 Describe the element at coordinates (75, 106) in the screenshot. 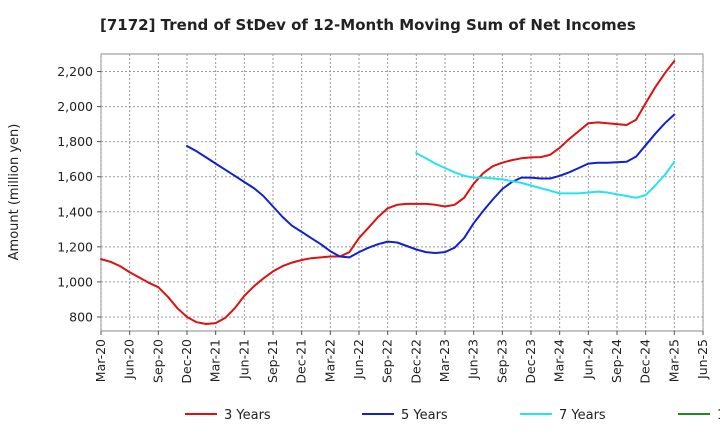

I see `y-tick-label: 2,000` at that location.